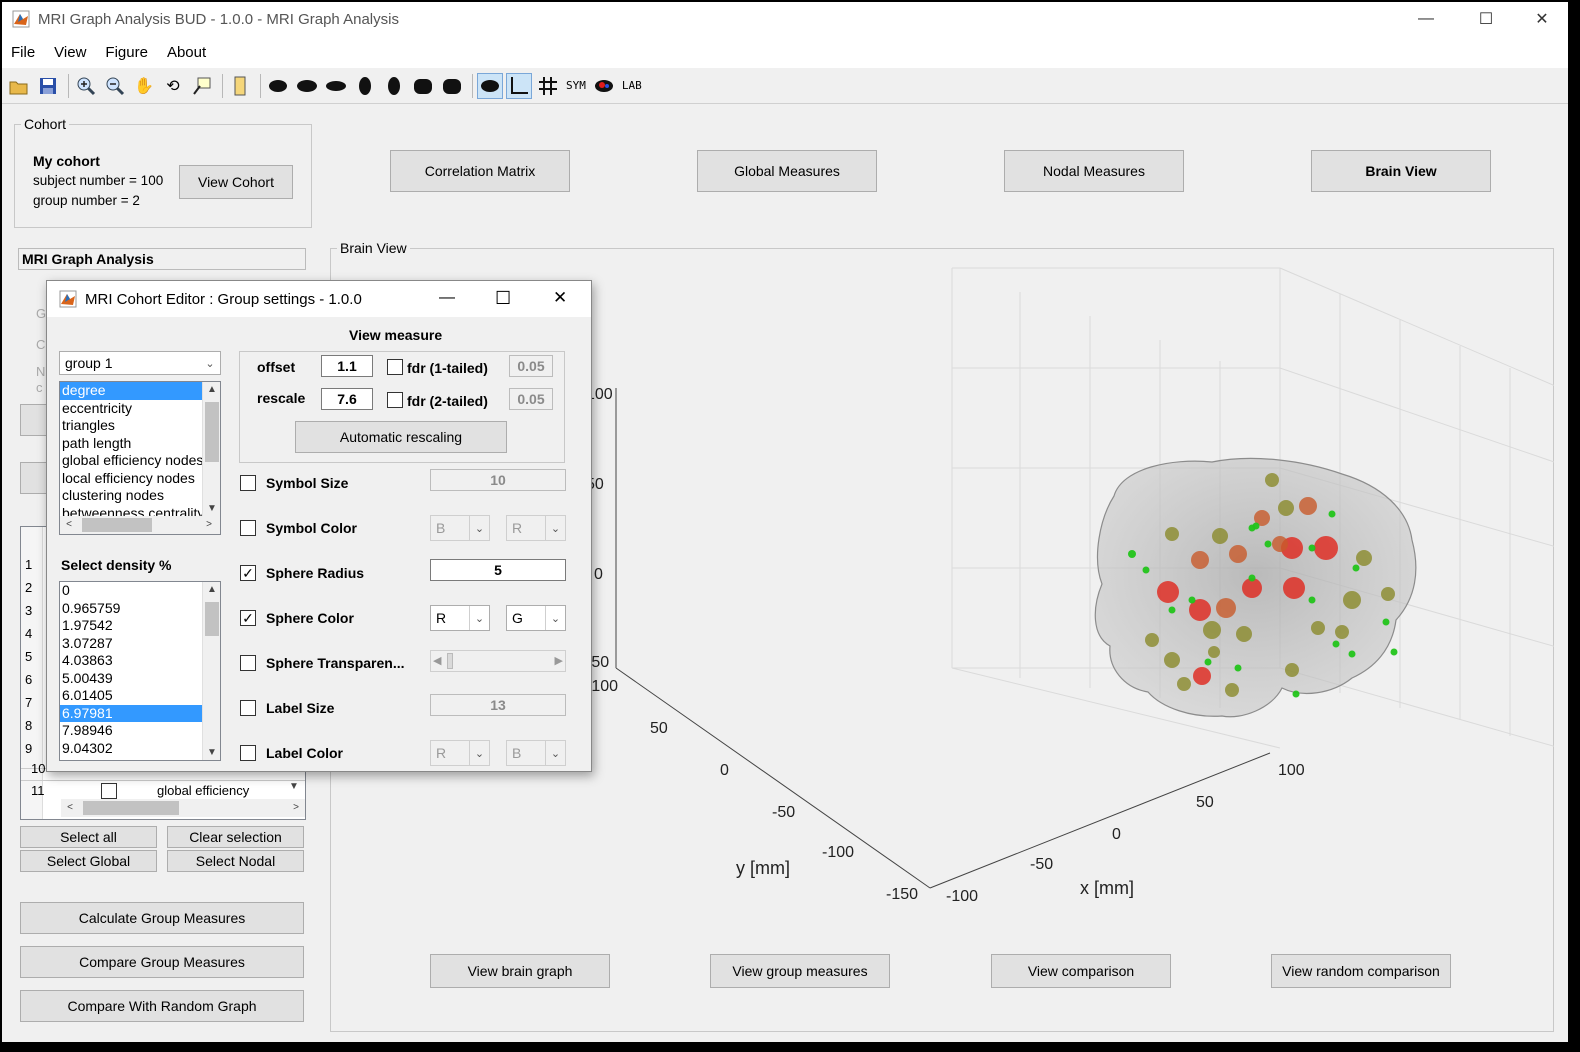  I want to click on measure-list-item: eccentricity, so click(97, 407).